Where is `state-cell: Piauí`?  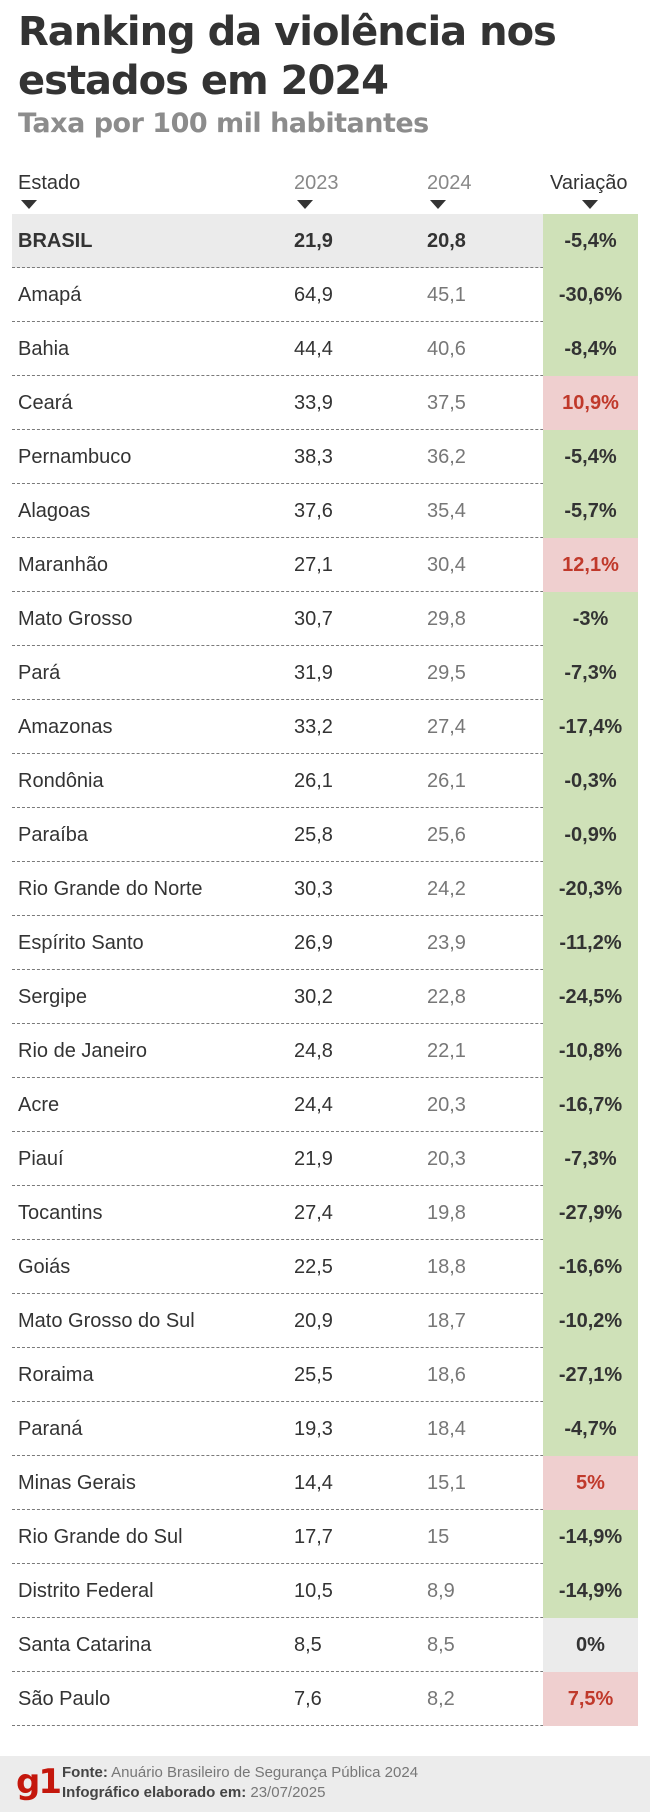
state-cell: Piauí is located at coordinates (41, 1159).